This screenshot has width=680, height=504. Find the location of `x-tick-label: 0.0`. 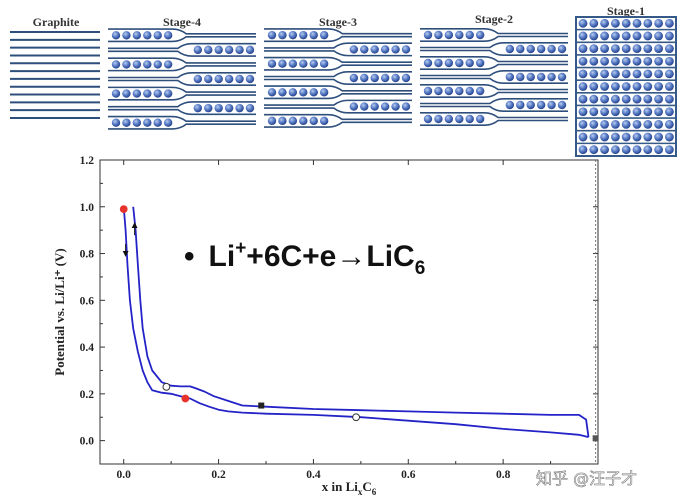

x-tick-label: 0.0 is located at coordinates (124, 475).